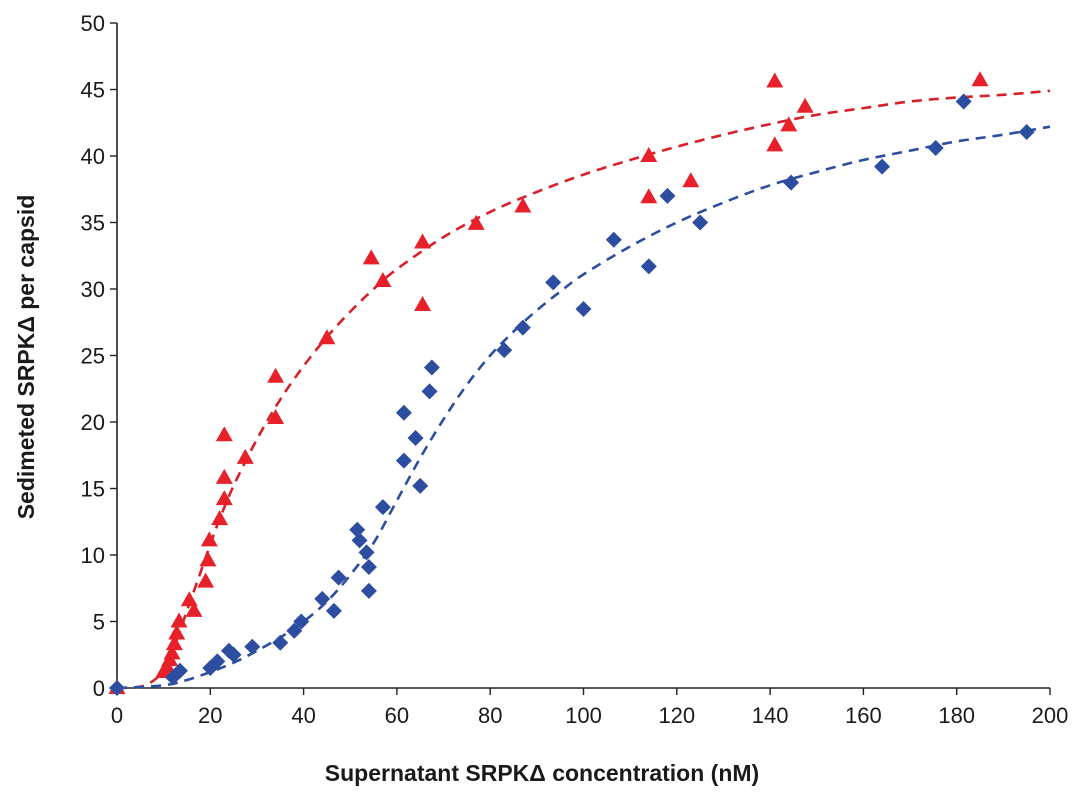  What do you see at coordinates (583, 715) in the screenshot?
I see `x-tick-label: 100` at bounding box center [583, 715].